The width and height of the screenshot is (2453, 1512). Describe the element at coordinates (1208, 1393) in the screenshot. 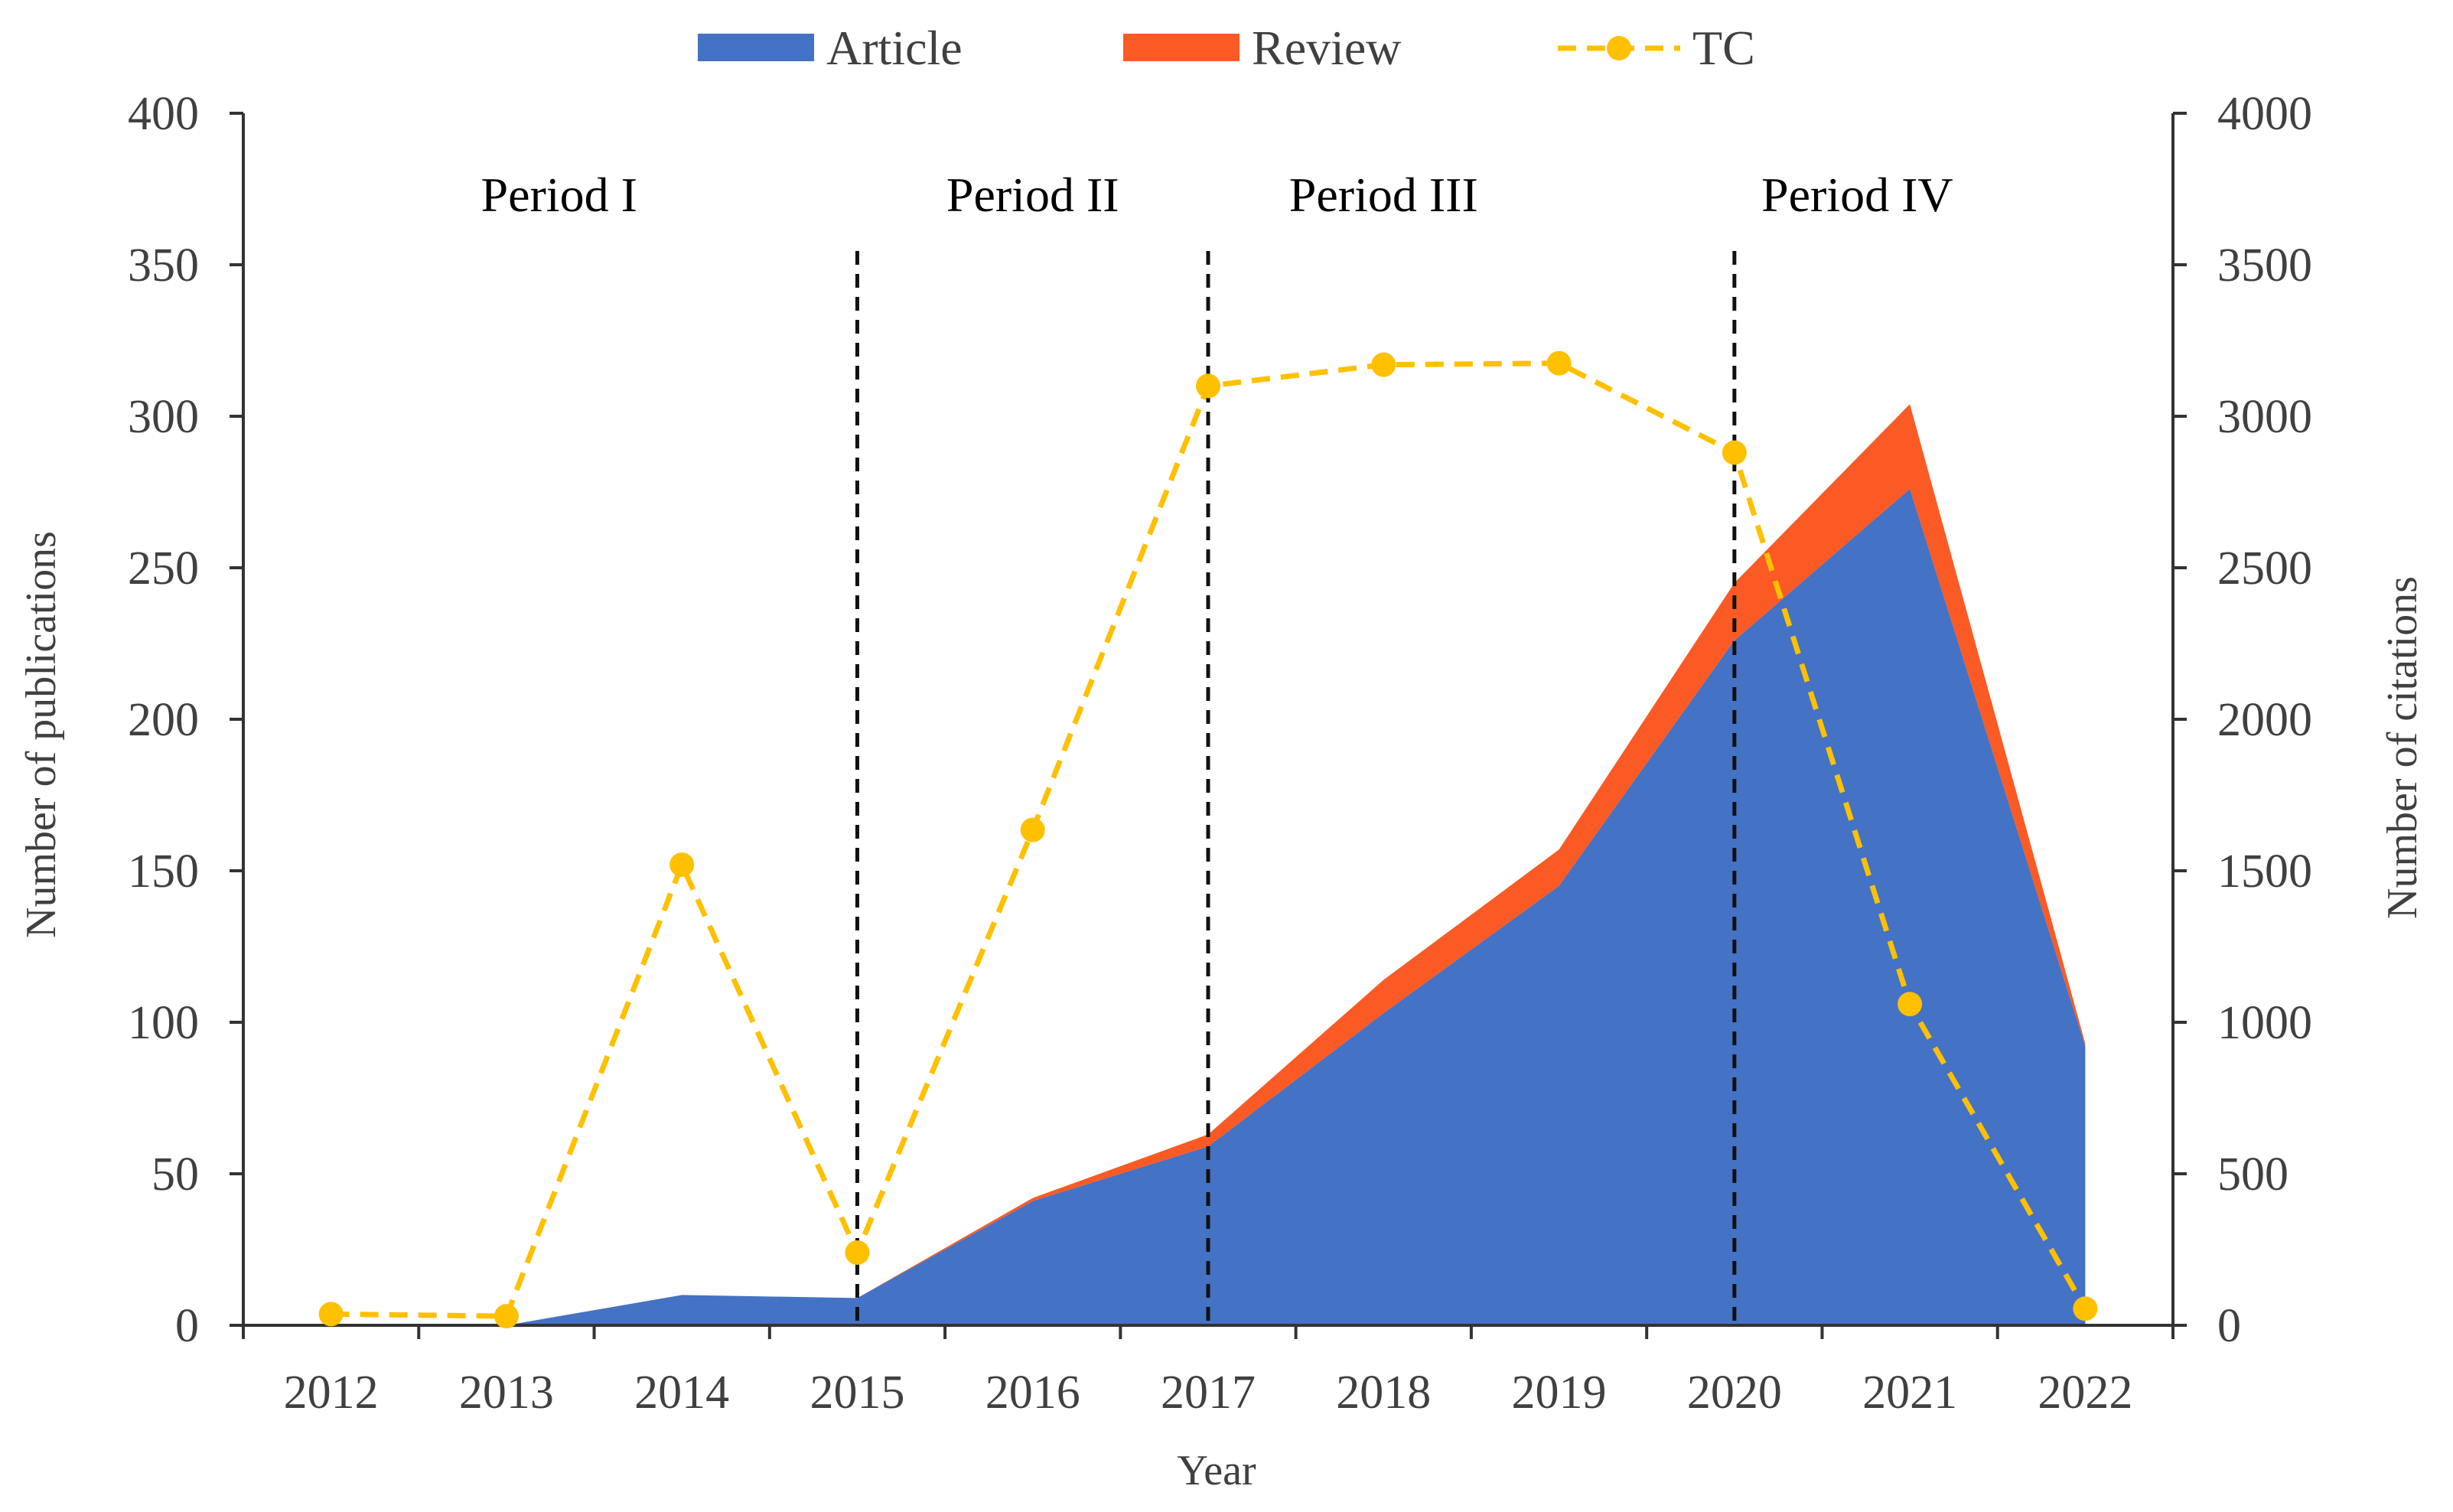

I see `x-tick-label-2017: 2017` at that location.